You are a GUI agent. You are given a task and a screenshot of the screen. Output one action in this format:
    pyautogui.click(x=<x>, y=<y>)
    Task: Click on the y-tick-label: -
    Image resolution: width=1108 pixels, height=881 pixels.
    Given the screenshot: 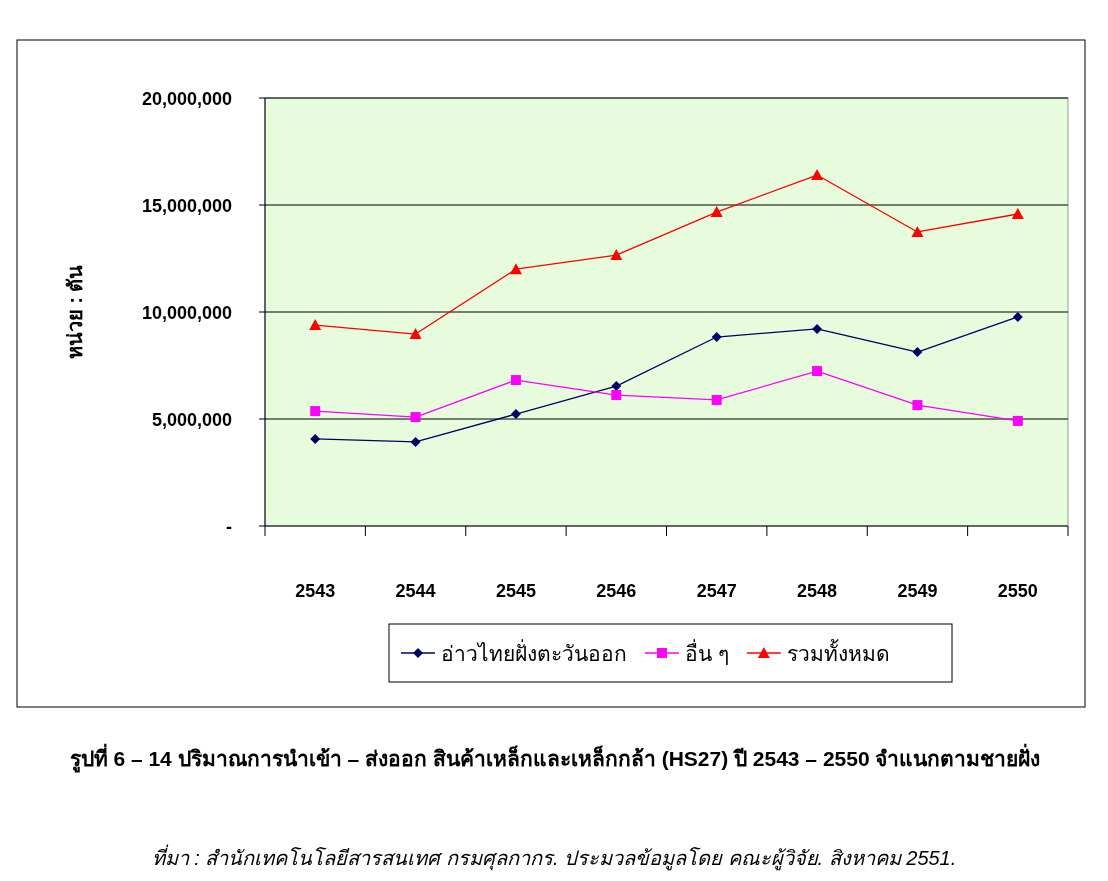 What is the action you would take?
    pyautogui.click(x=229, y=527)
    